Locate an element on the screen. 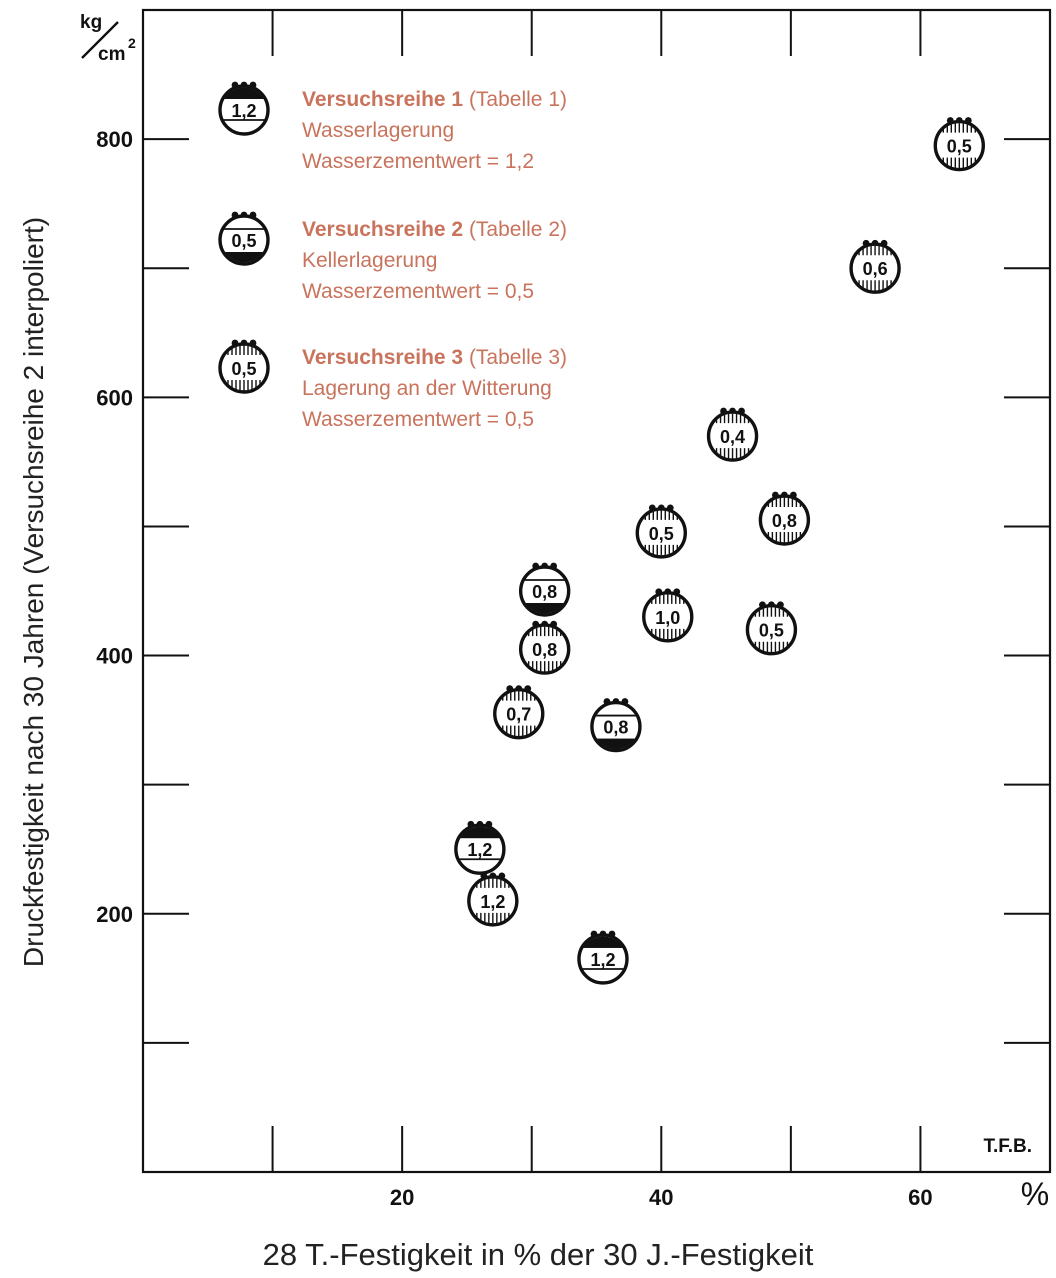  data-point-marker: 0,7 is located at coordinates (519, 712).